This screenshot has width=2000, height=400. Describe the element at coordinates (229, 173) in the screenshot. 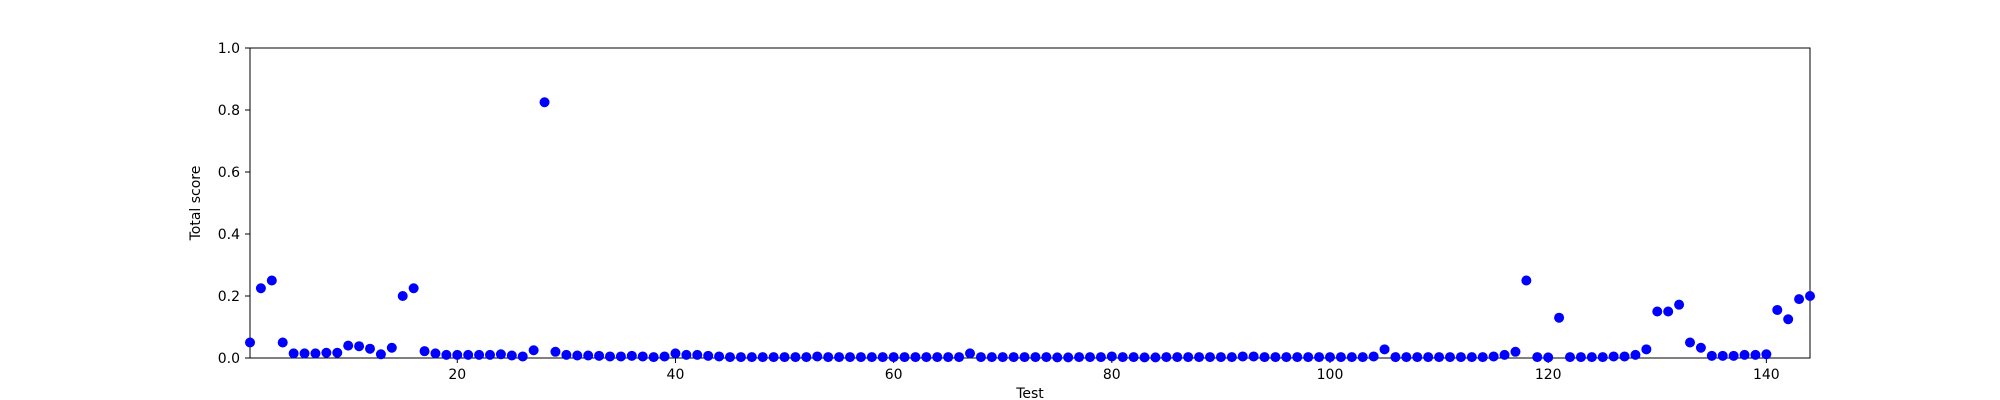

I see `y-tick-label: 0.6` at that location.